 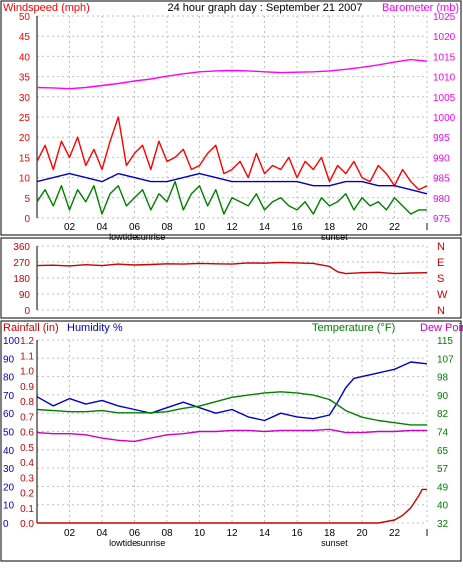 I want to click on time-tick-label: 02, so click(x=70, y=533).